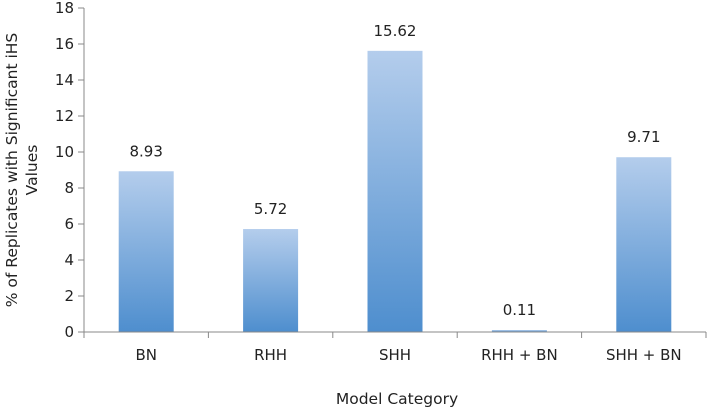  I want to click on bar-shh, so click(395, 191).